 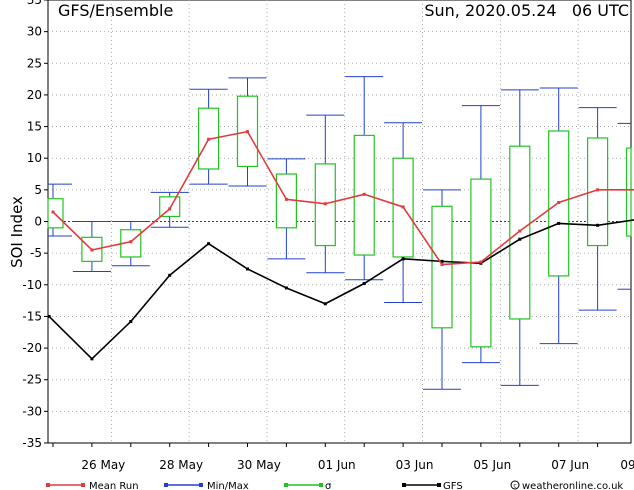 I want to click on y-tick-label: 5, so click(x=38, y=190).